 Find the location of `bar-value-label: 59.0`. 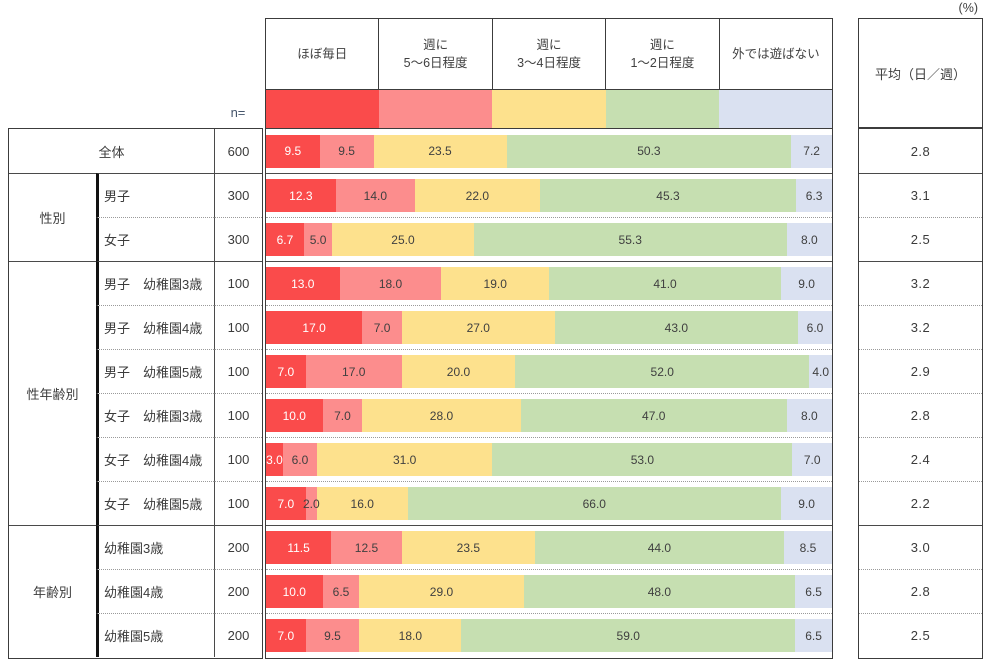

bar-value-label: 59.0 is located at coordinates (628, 635).